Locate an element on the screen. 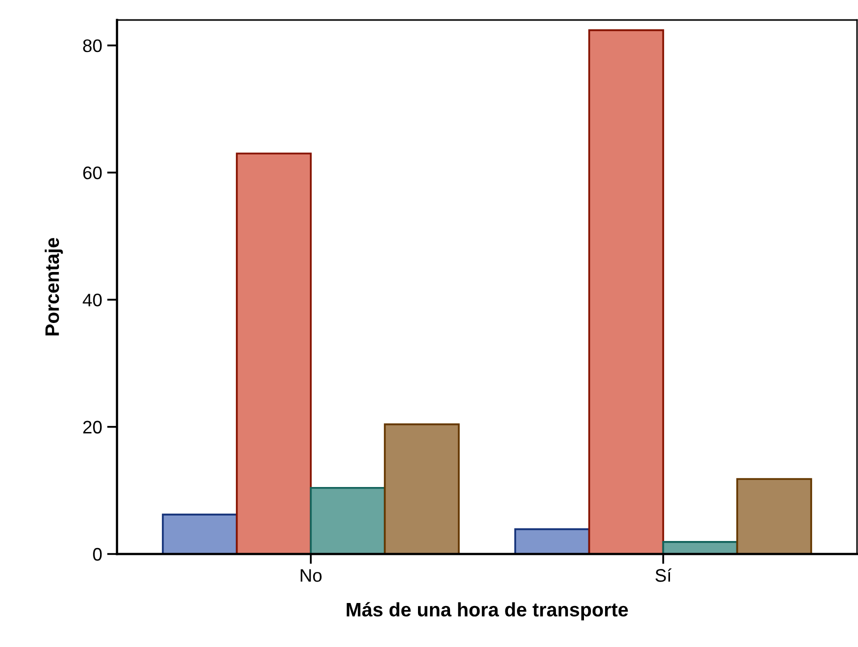 Image resolution: width=858 pixels, height=647 pixels. y-tick-label: 80 is located at coordinates (92, 45).